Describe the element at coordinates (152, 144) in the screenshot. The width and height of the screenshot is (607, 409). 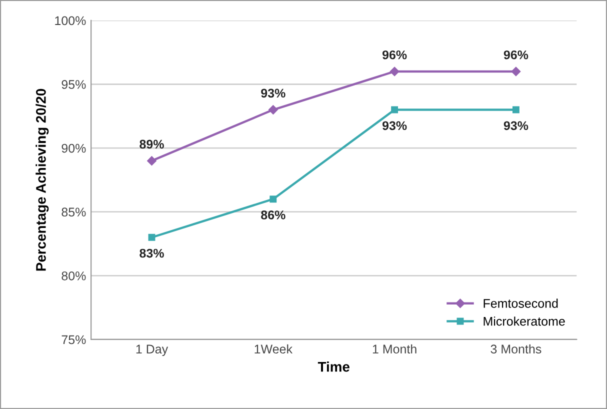
I see `data-label: 89%` at that location.